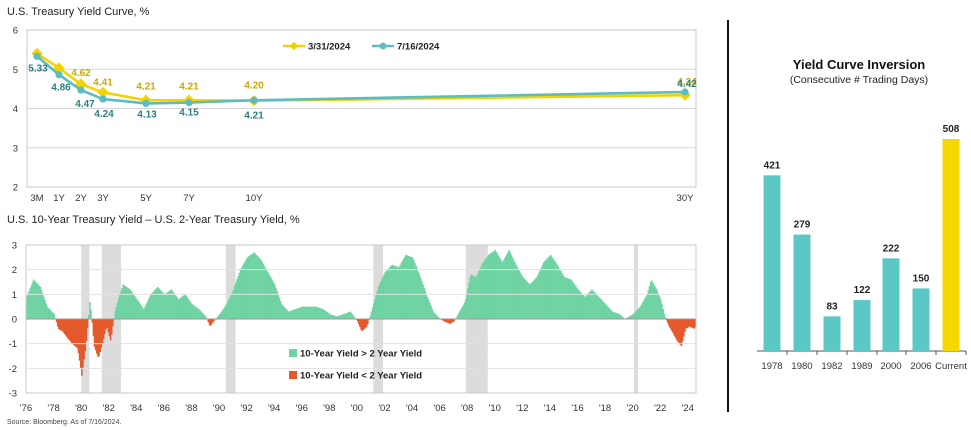  What do you see at coordinates (686, 198) in the screenshot?
I see `x-tick-label: 30Y` at bounding box center [686, 198].